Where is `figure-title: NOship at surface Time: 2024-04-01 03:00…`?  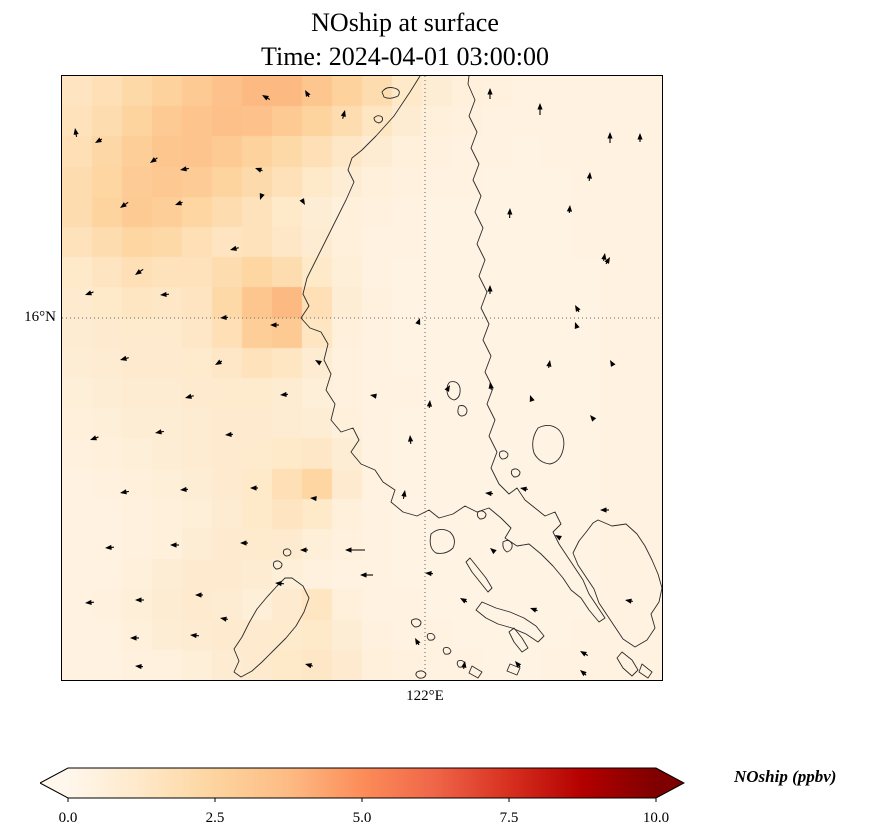
figure-title: NOship at surface Time: 2024-04-01 03:00… is located at coordinates (405, 40).